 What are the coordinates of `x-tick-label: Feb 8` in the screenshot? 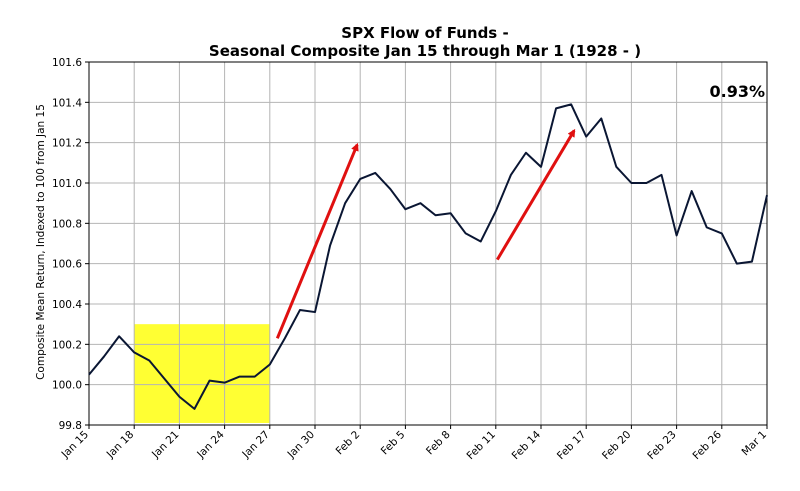 It's located at (438, 443).